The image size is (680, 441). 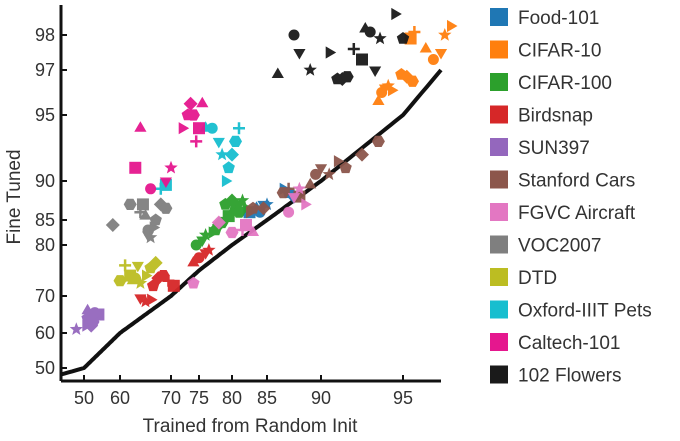 I want to click on series-birdsnap, so click(x=175, y=275).